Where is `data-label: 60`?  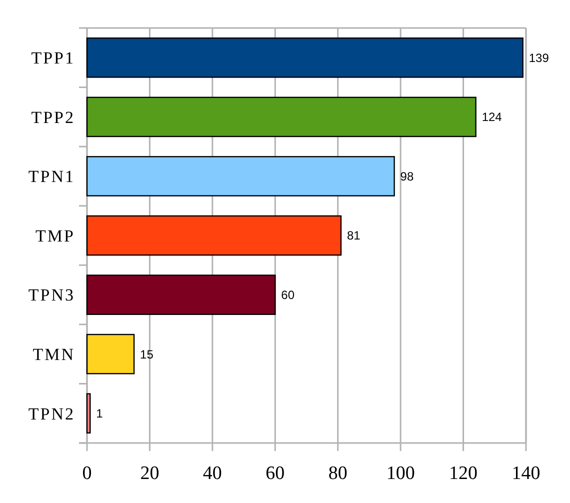 data-label: 60 is located at coordinates (288, 295).